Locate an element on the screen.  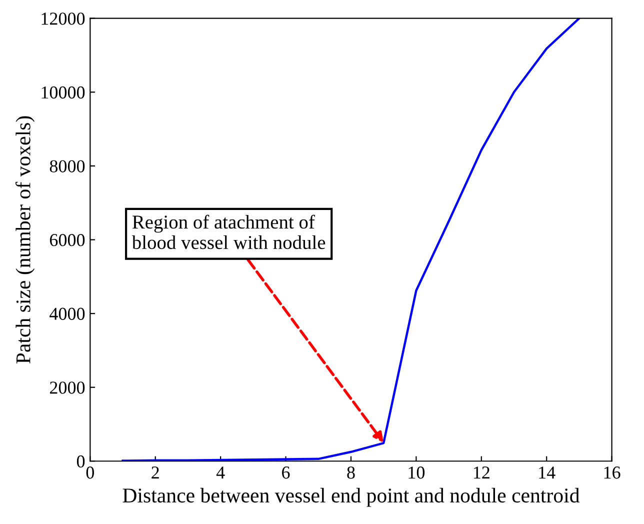
x-axis-title: Distance between vessel end point and nodule centroid is located at coordinates (351, 497).